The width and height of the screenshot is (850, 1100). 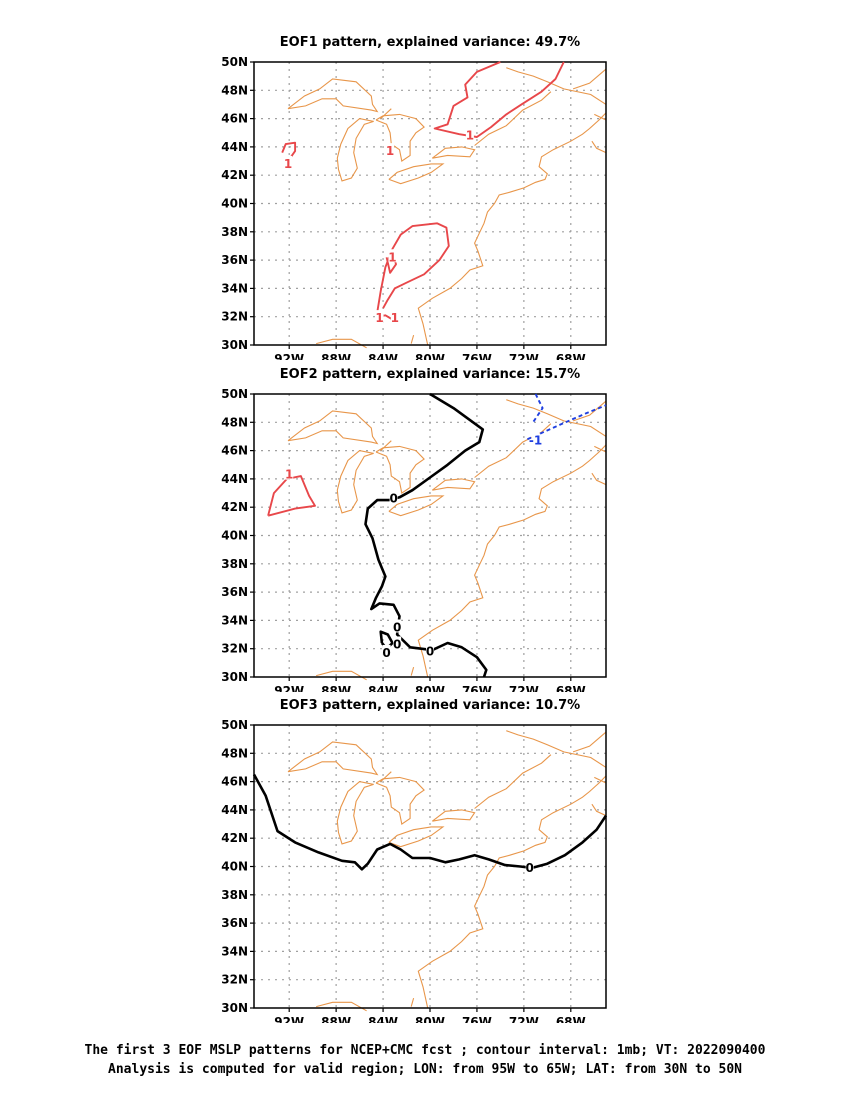 What do you see at coordinates (430, 822) in the screenshot?
I see `eof3-zero-contour` at bounding box center [430, 822].